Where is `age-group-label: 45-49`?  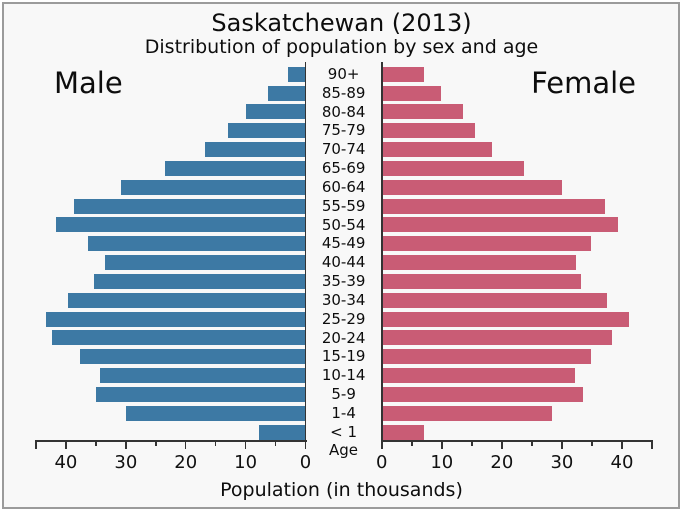
age-group-label: 45-49 is located at coordinates (343, 243).